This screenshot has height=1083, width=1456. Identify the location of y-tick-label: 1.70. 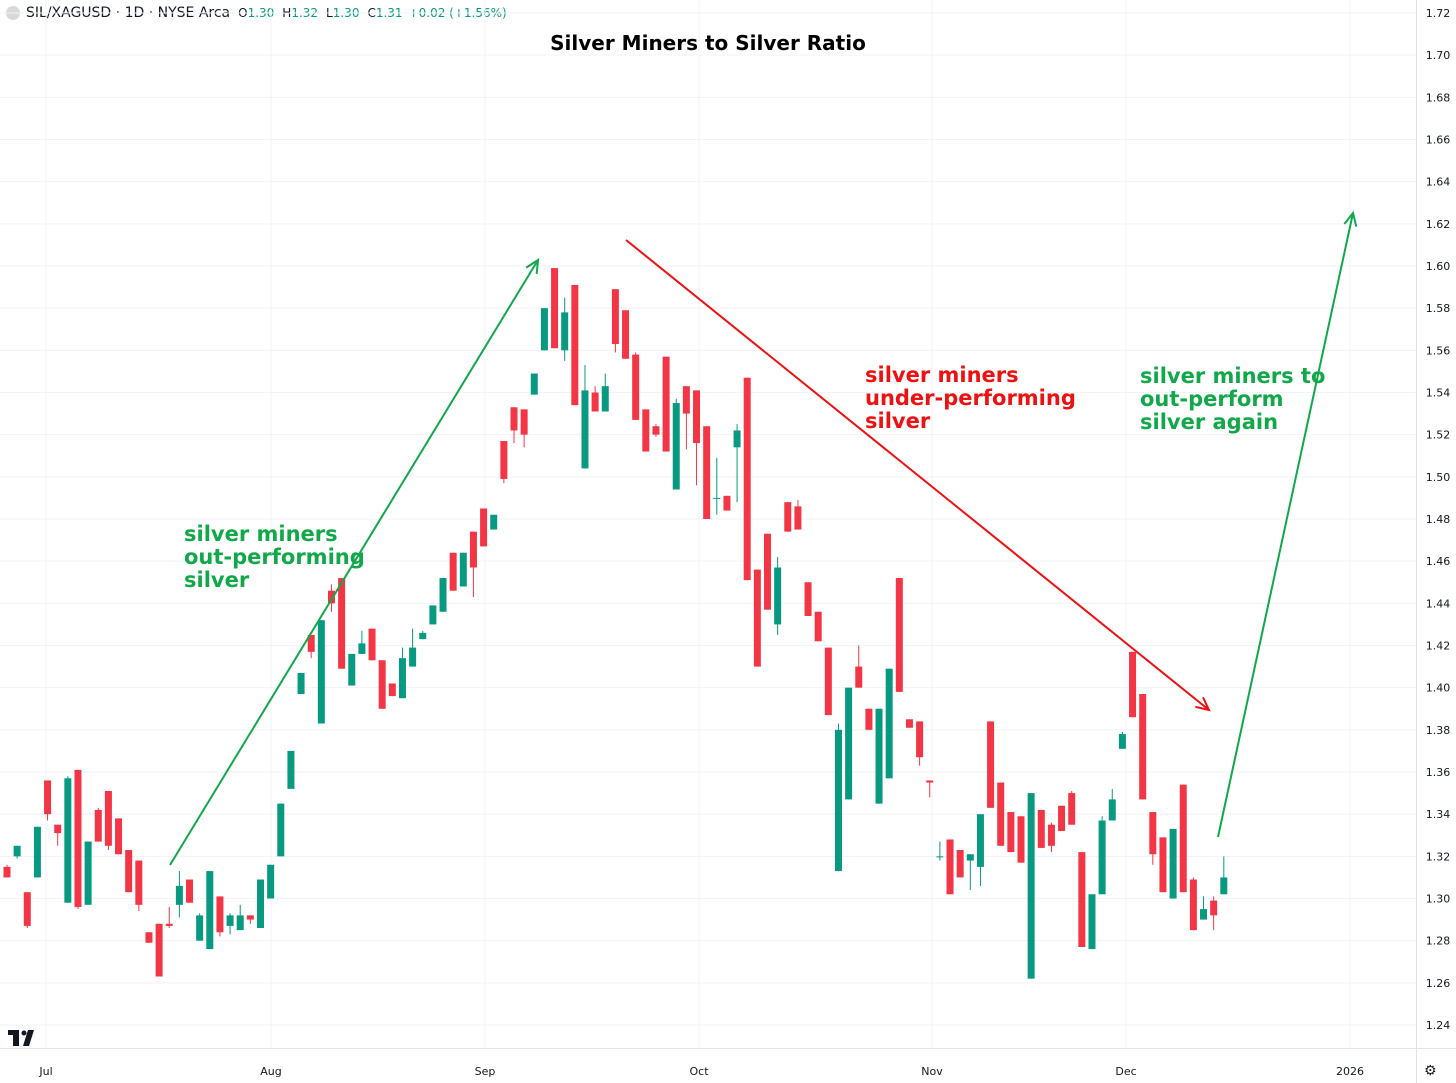
(1438, 55).